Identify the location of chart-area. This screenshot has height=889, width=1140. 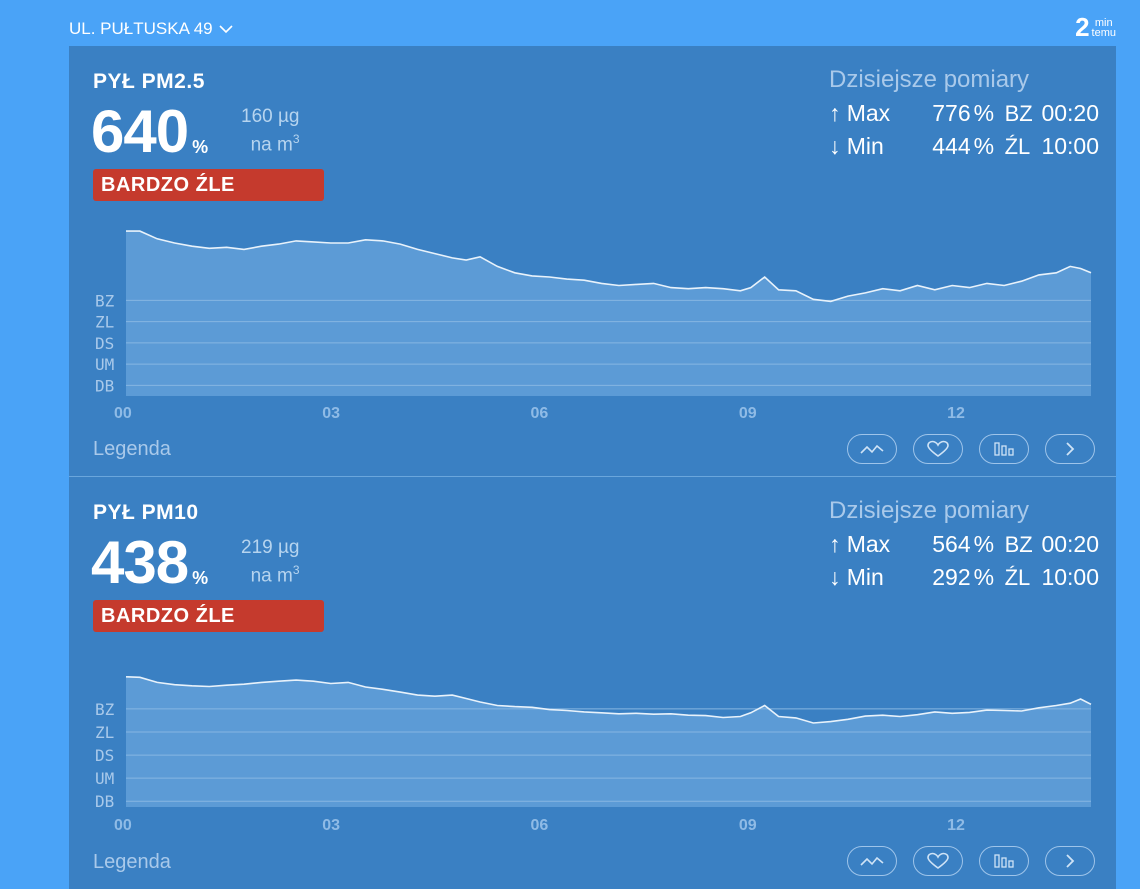
(608, 741).